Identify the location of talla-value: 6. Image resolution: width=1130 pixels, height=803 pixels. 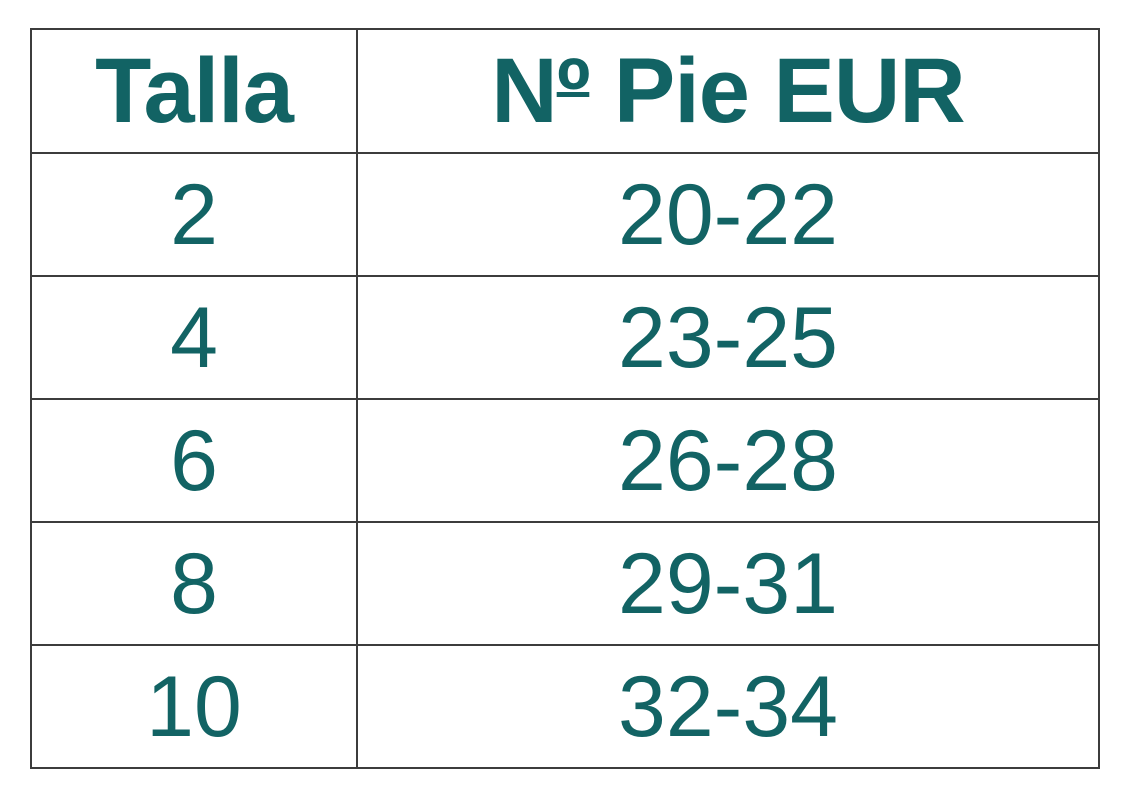
(194, 460).